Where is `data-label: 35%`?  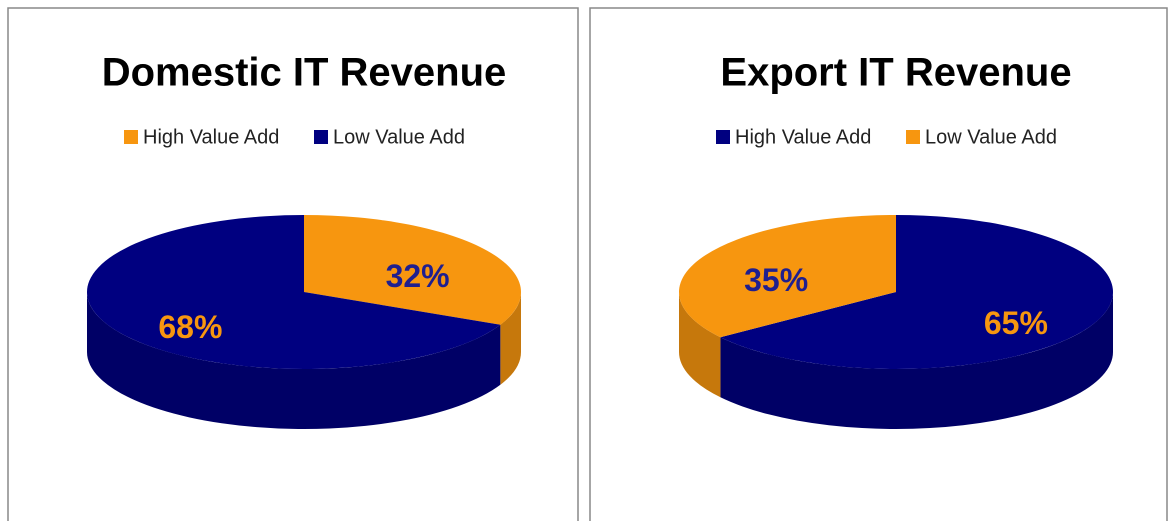
data-label: 35% is located at coordinates (776, 280).